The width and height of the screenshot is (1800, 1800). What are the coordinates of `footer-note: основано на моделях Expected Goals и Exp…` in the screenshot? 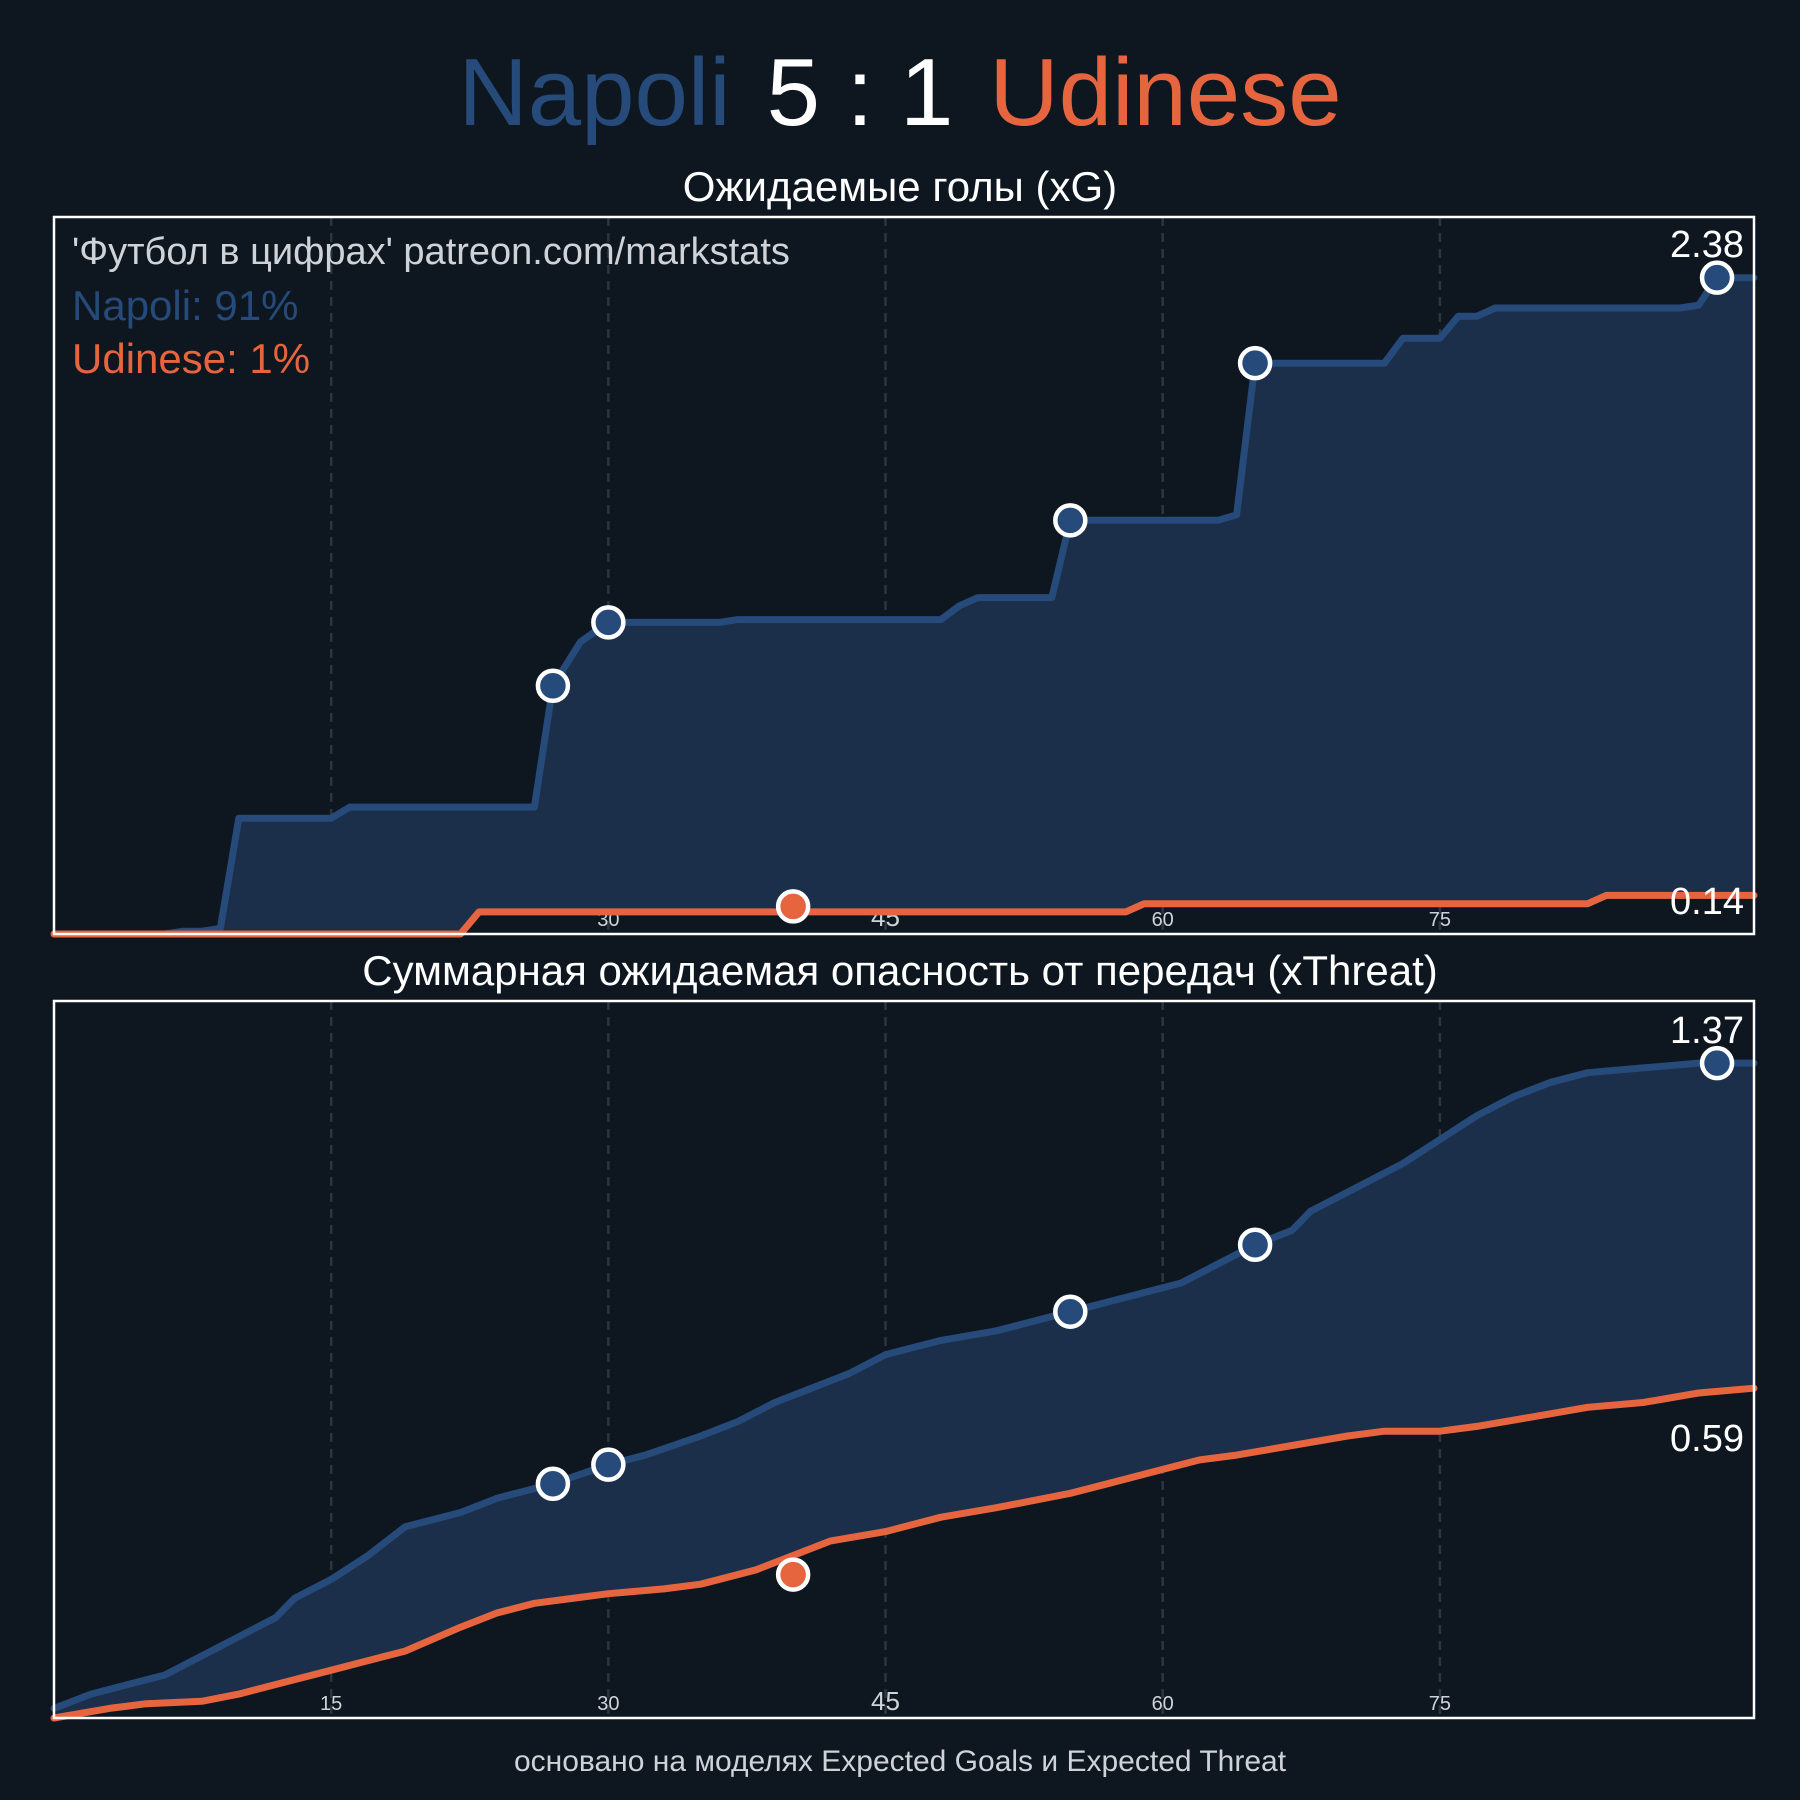 It's located at (900, 1761).